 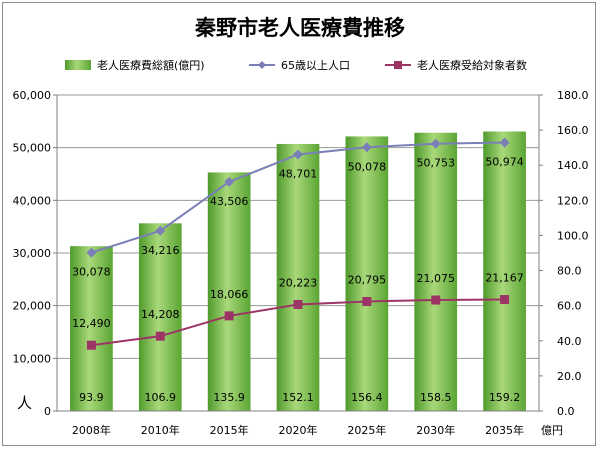 I want to click on line-data-label: 50,753, so click(x=435, y=163).